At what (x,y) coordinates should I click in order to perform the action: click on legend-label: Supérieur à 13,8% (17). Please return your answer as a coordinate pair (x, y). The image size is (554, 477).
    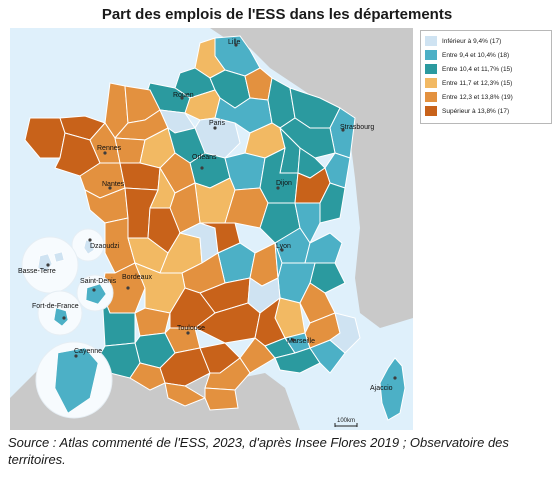
    Looking at the image, I should click on (476, 111).